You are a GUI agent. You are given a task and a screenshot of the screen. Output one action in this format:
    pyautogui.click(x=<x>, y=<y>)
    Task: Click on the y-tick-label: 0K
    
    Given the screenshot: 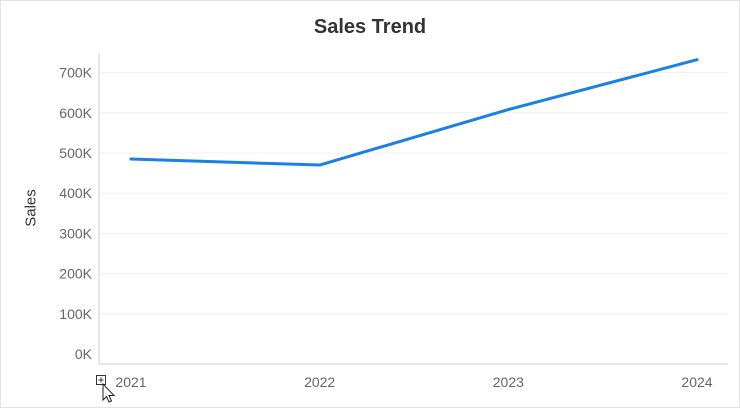 What is the action you would take?
    pyautogui.click(x=84, y=354)
    